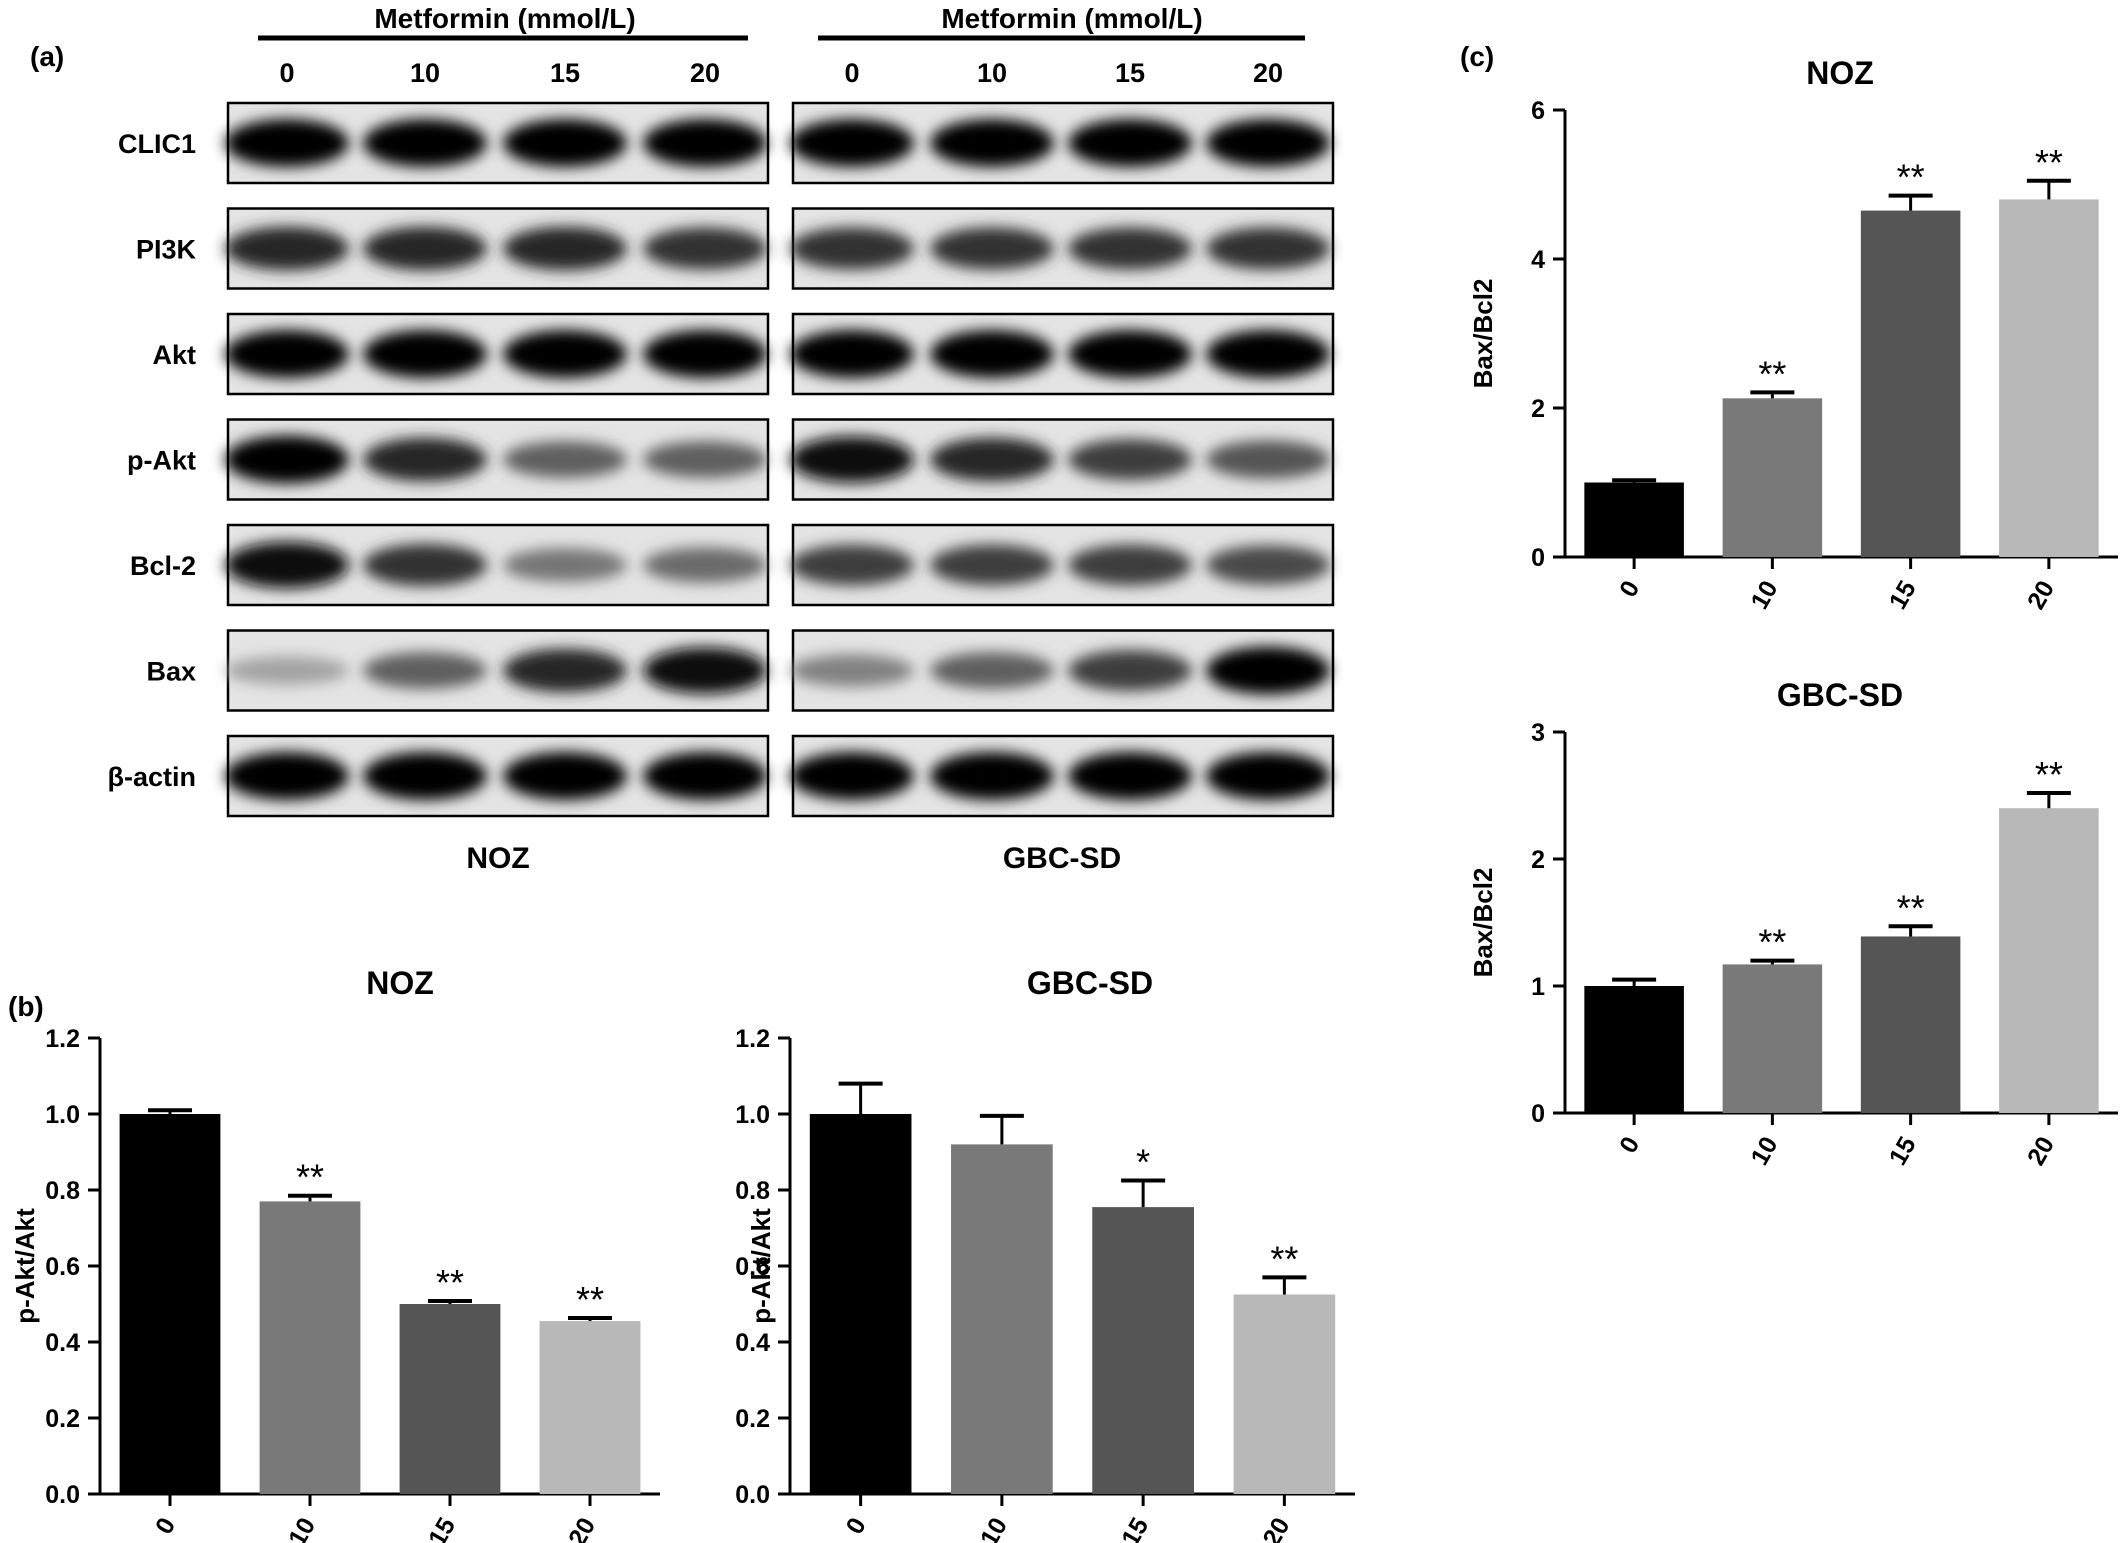 The height and width of the screenshot is (1543, 2128). I want to click on y-tick-label: 0.8, so click(62, 1191).